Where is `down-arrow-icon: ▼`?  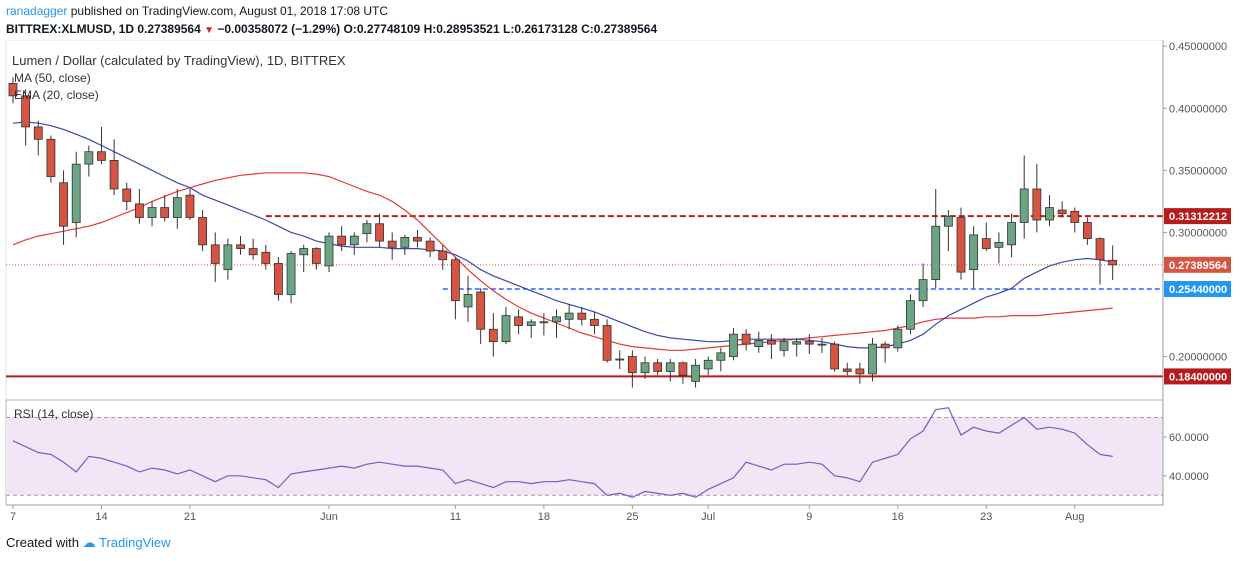 down-arrow-icon: ▼ is located at coordinates (209, 30).